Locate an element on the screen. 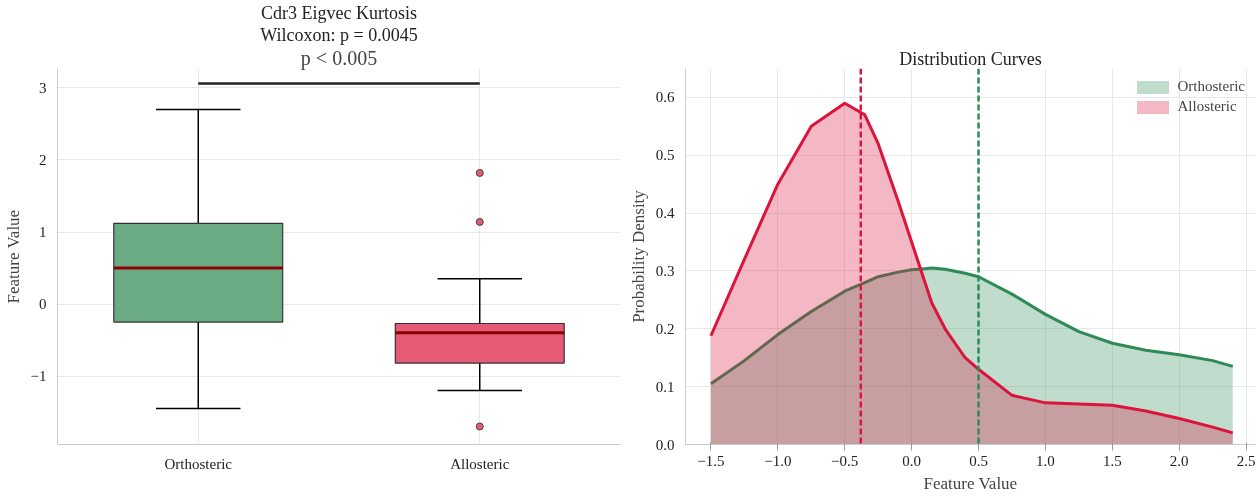 This screenshot has height=499, width=1260. x-tick-label: 0.0 is located at coordinates (911, 460).